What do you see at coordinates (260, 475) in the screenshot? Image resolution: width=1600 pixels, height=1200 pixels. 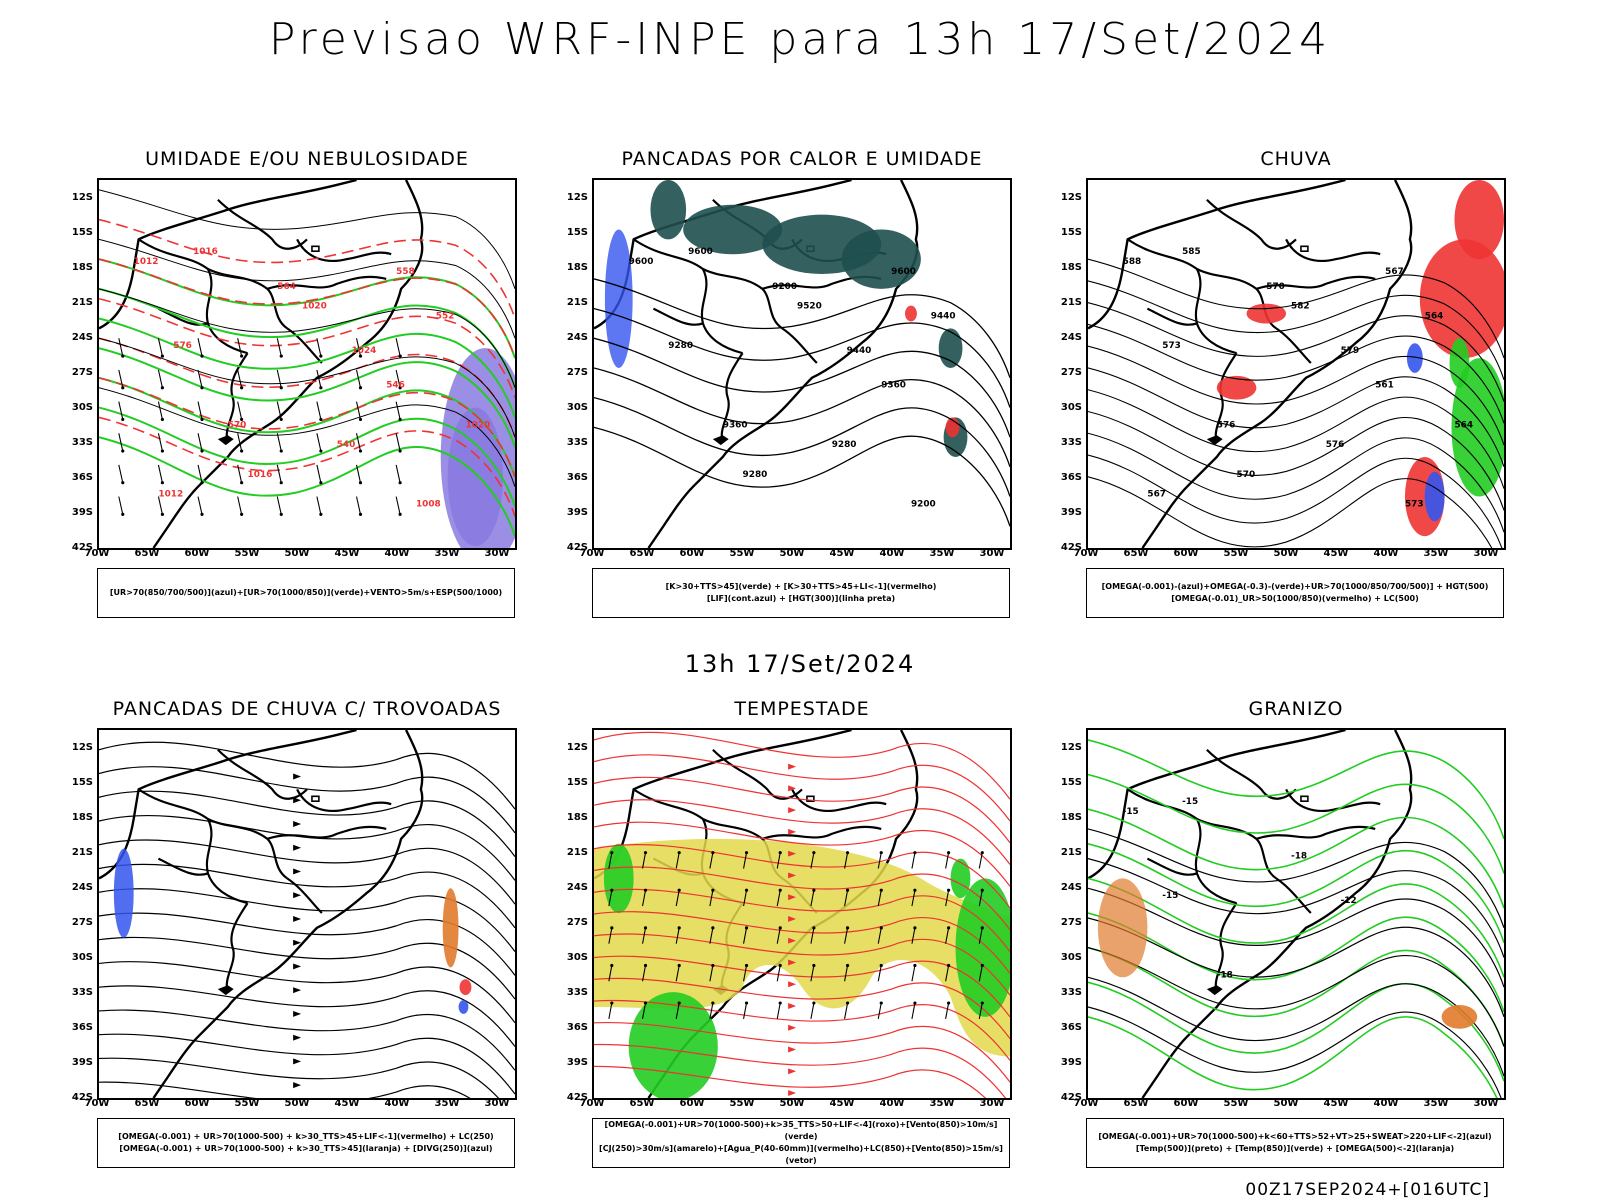 I see `contour-label: 1016` at bounding box center [260, 475].